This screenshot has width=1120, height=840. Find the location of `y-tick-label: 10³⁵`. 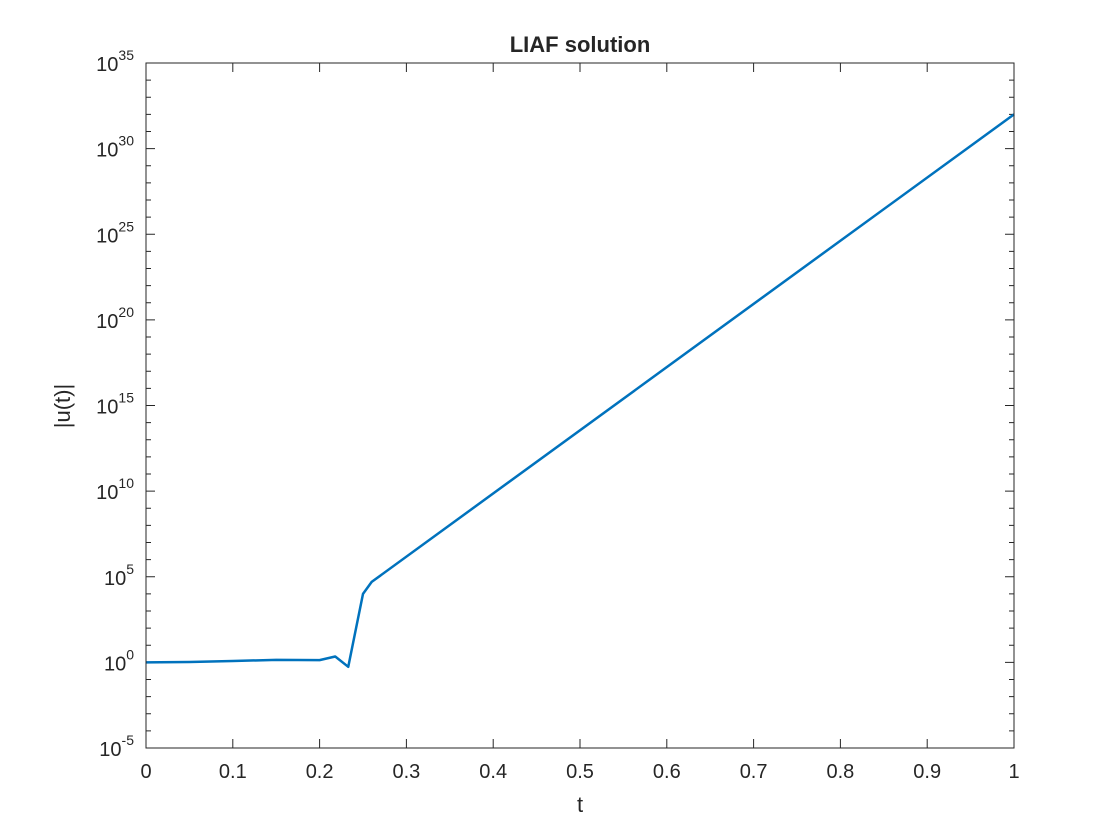

y-tick-label: 10³⁵ is located at coordinates (115, 61).